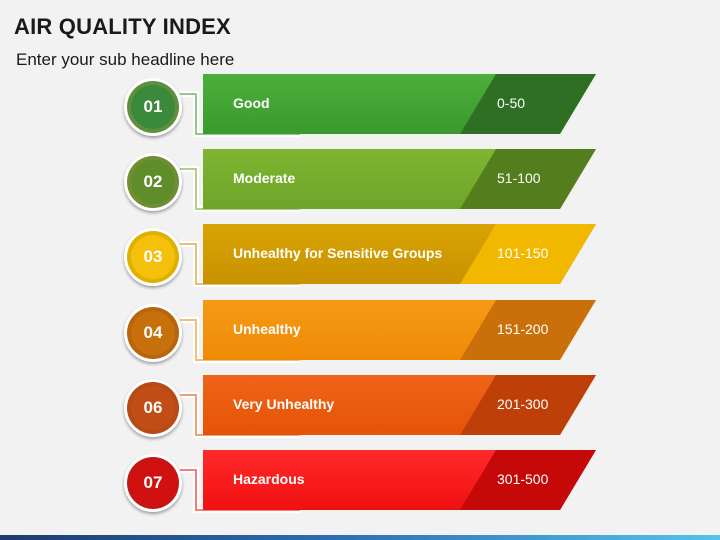 The width and height of the screenshot is (720, 540). I want to click on level-number-badge: 02, so click(153, 182).